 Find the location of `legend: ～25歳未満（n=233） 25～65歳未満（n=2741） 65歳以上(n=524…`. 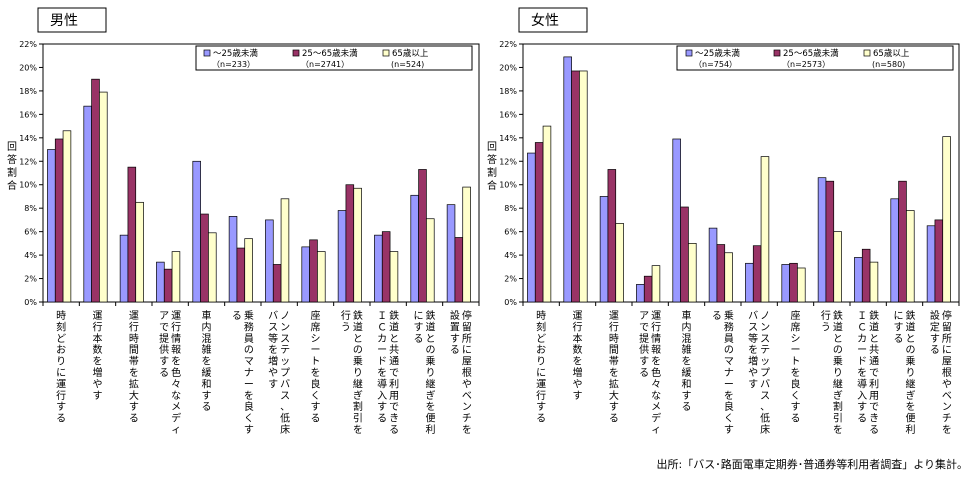

legend: ～25歳未満（n=233） 25～65歳未満（n=2741） 65歳以上(n=524… is located at coordinates (334, 58).